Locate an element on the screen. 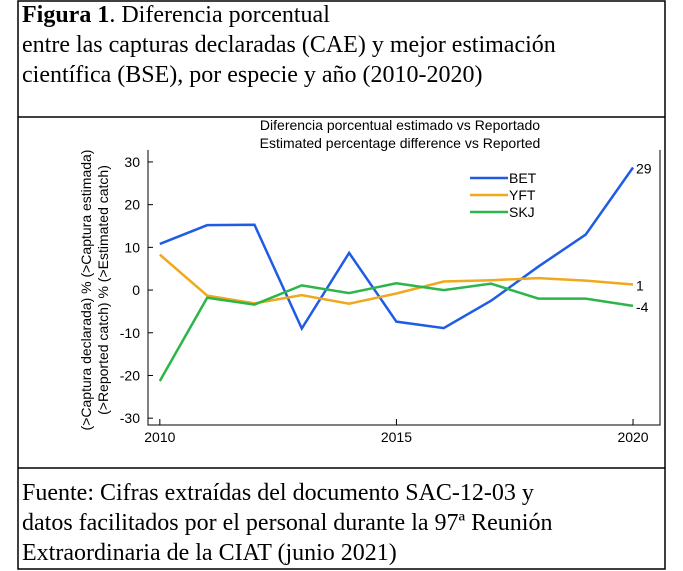 Image resolution: width=683 pixels, height=571 pixels. y-tick-label: 0 is located at coordinates (136, 290).